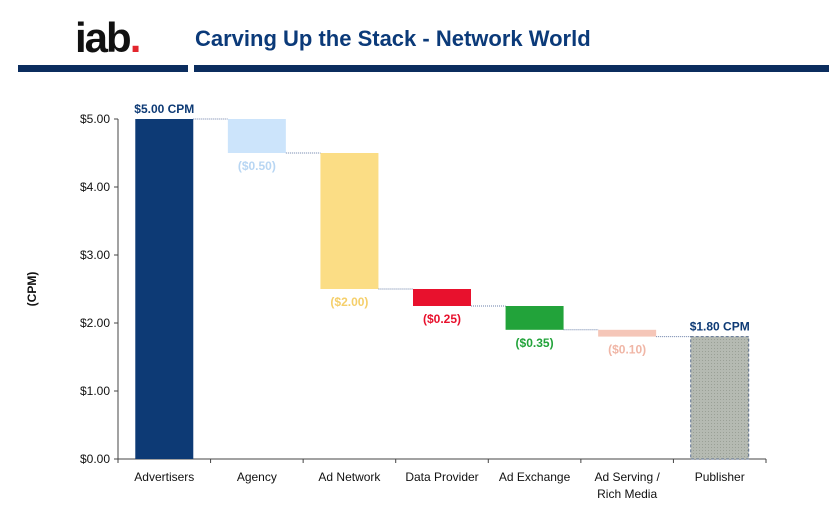 The width and height of the screenshot is (829, 505). Describe the element at coordinates (442, 319) in the screenshot. I see `data-label: ($0.25)` at that location.